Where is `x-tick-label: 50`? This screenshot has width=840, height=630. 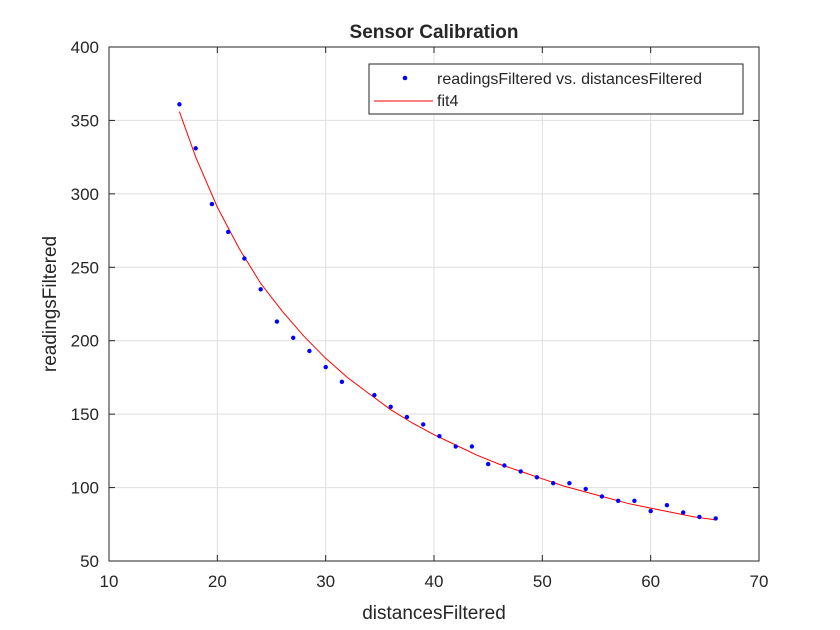
x-tick-label: 50 is located at coordinates (542, 581).